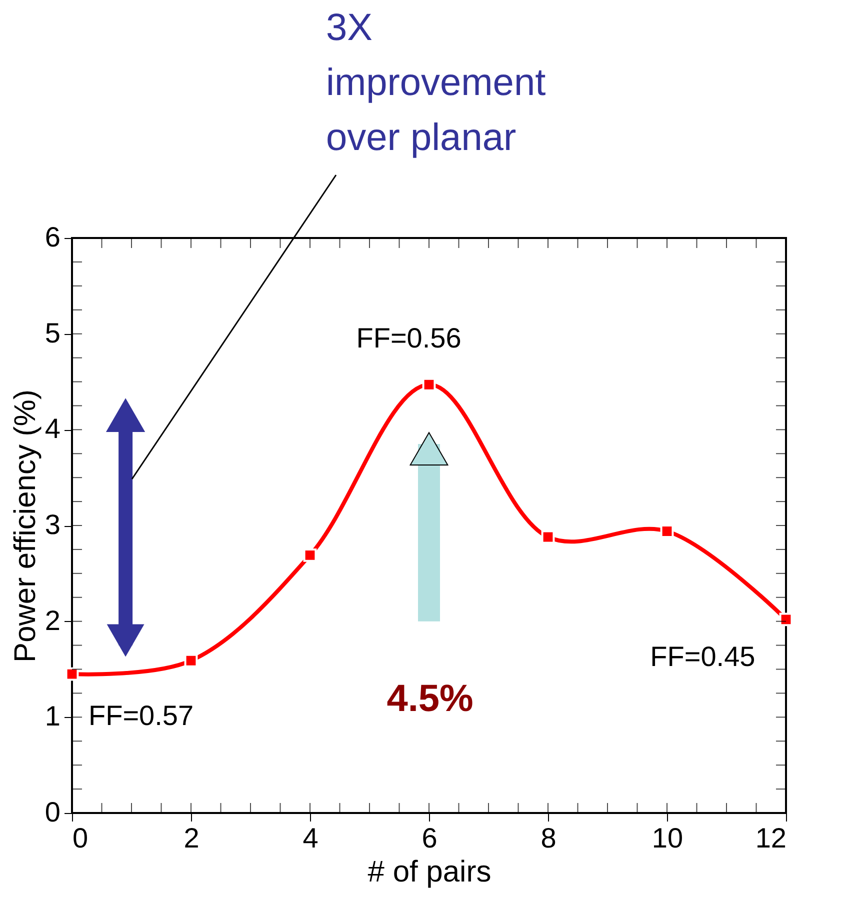 The height and width of the screenshot is (923, 866). Describe the element at coordinates (430, 699) in the screenshot. I see `annotation: 4.5%` at that location.